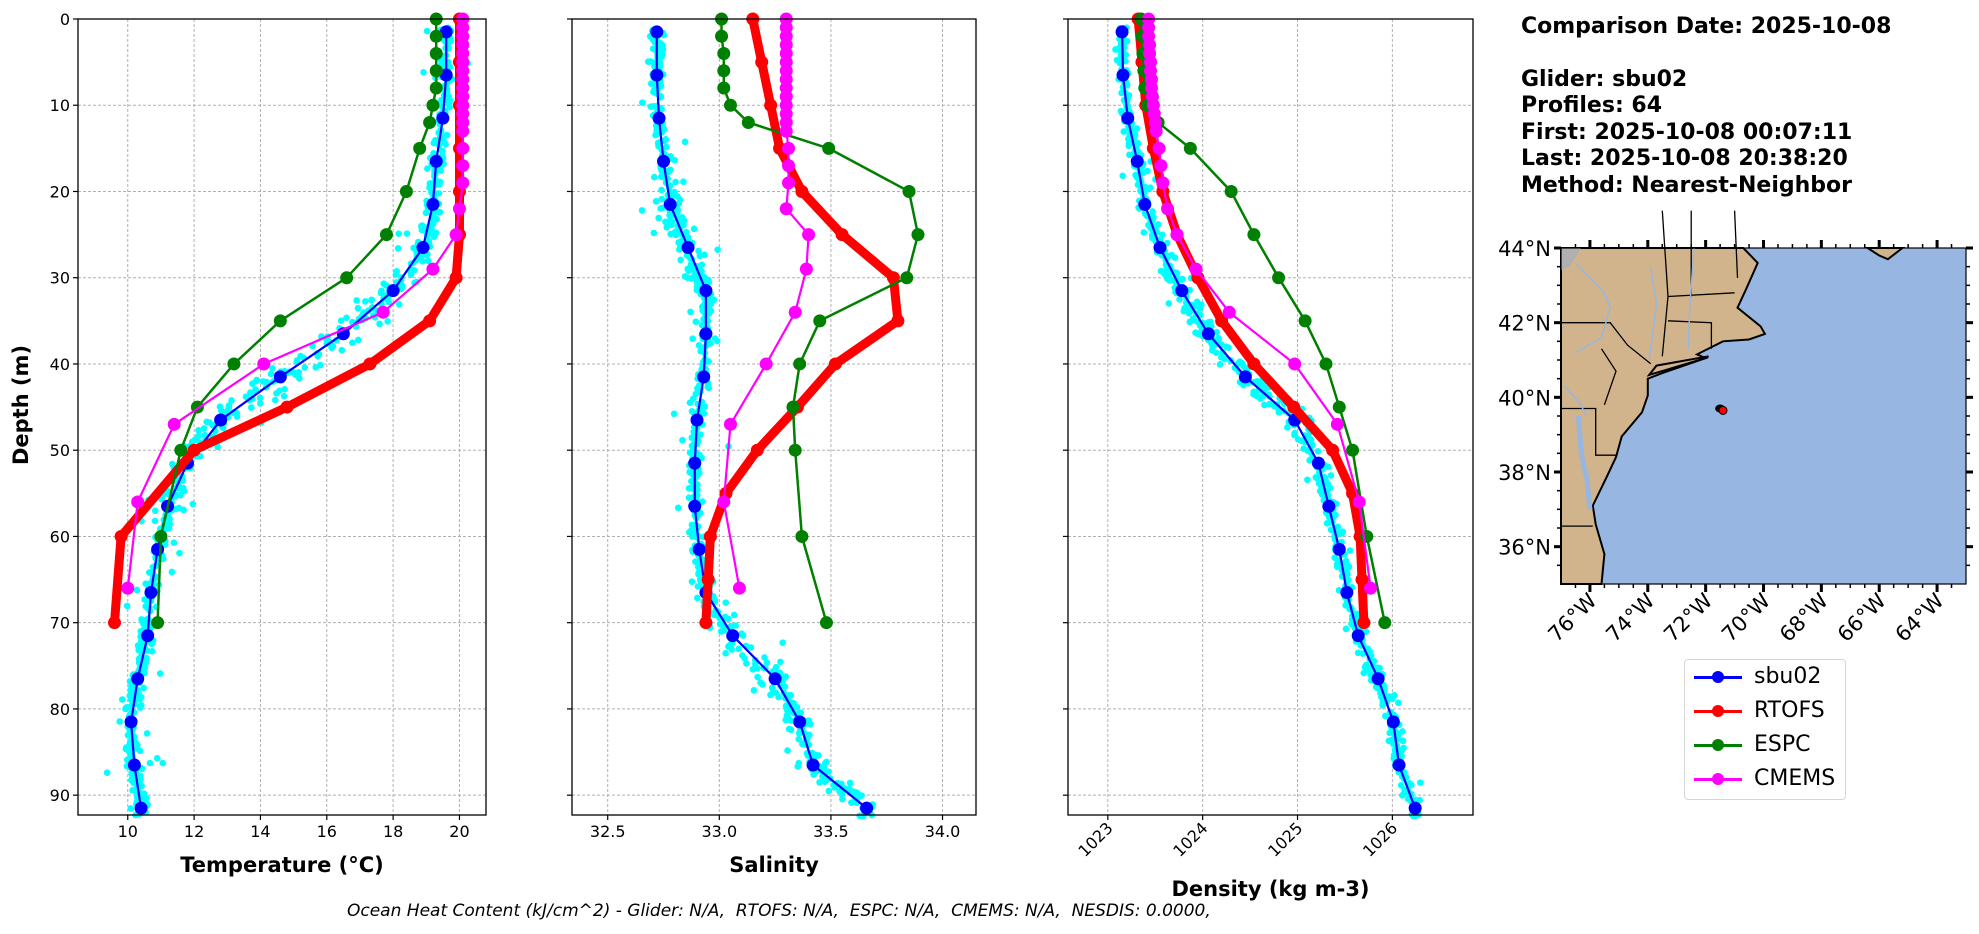 The image size is (1979, 934). Describe the element at coordinates (1765, 678) in the screenshot. I see `legend-item-sbu02: sbu02` at that location.